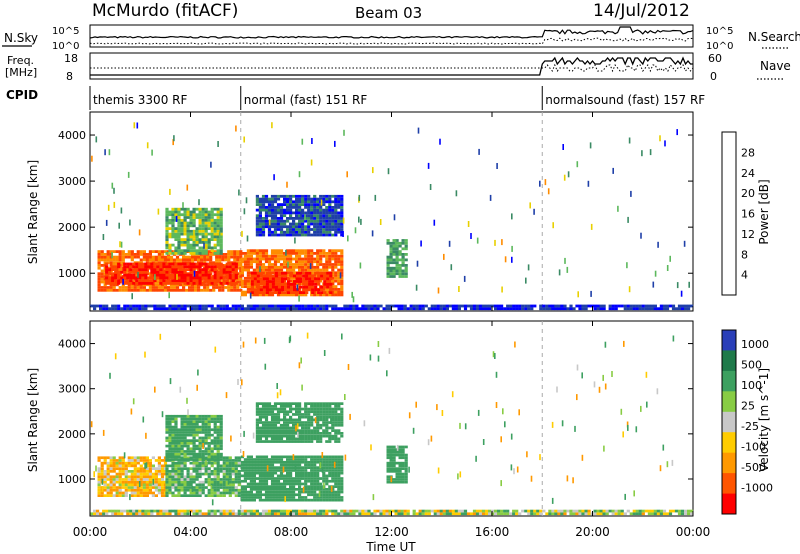 The width and height of the screenshot is (800, 554). I want to click on cpid-segment-label: normalsound (fast) 157 RF, so click(625, 100).